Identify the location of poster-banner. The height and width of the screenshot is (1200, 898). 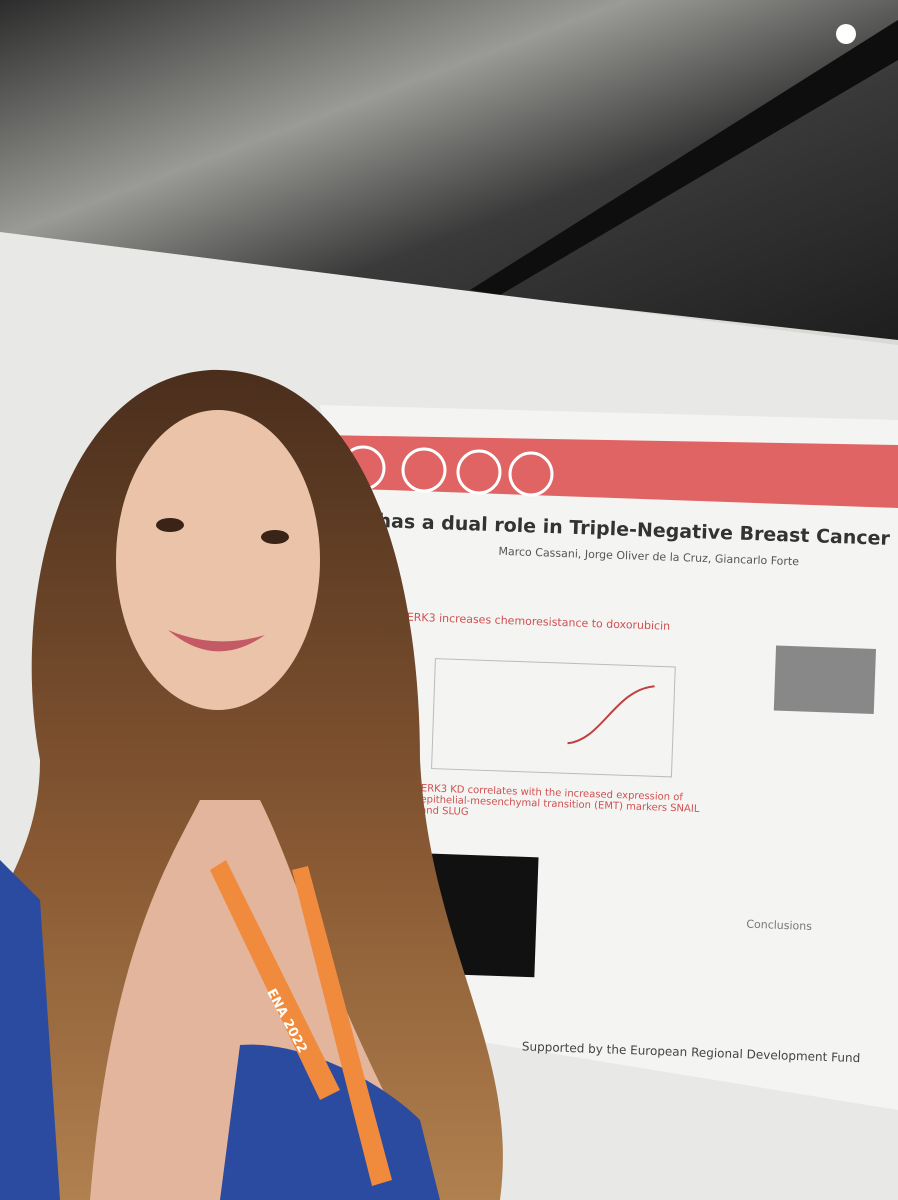
(609, 471).